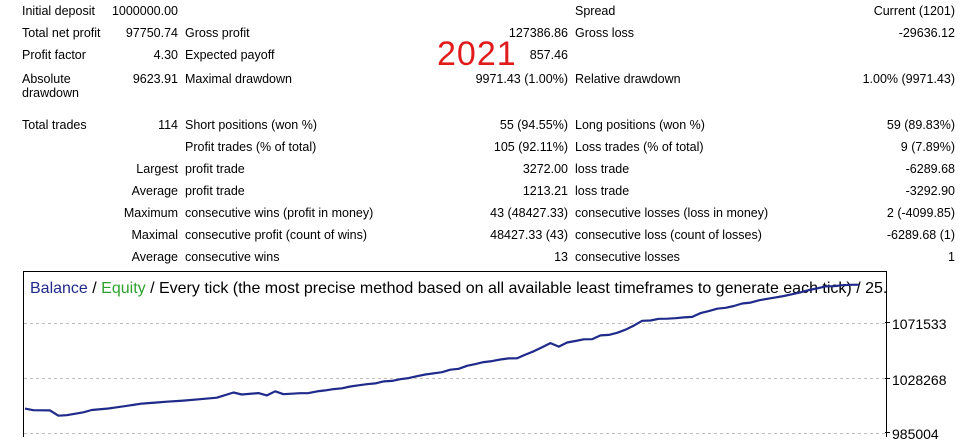 The width and height of the screenshot is (960, 442). What do you see at coordinates (920, 213) in the screenshot?
I see `report-value: 2 (-4099.85)` at bounding box center [920, 213].